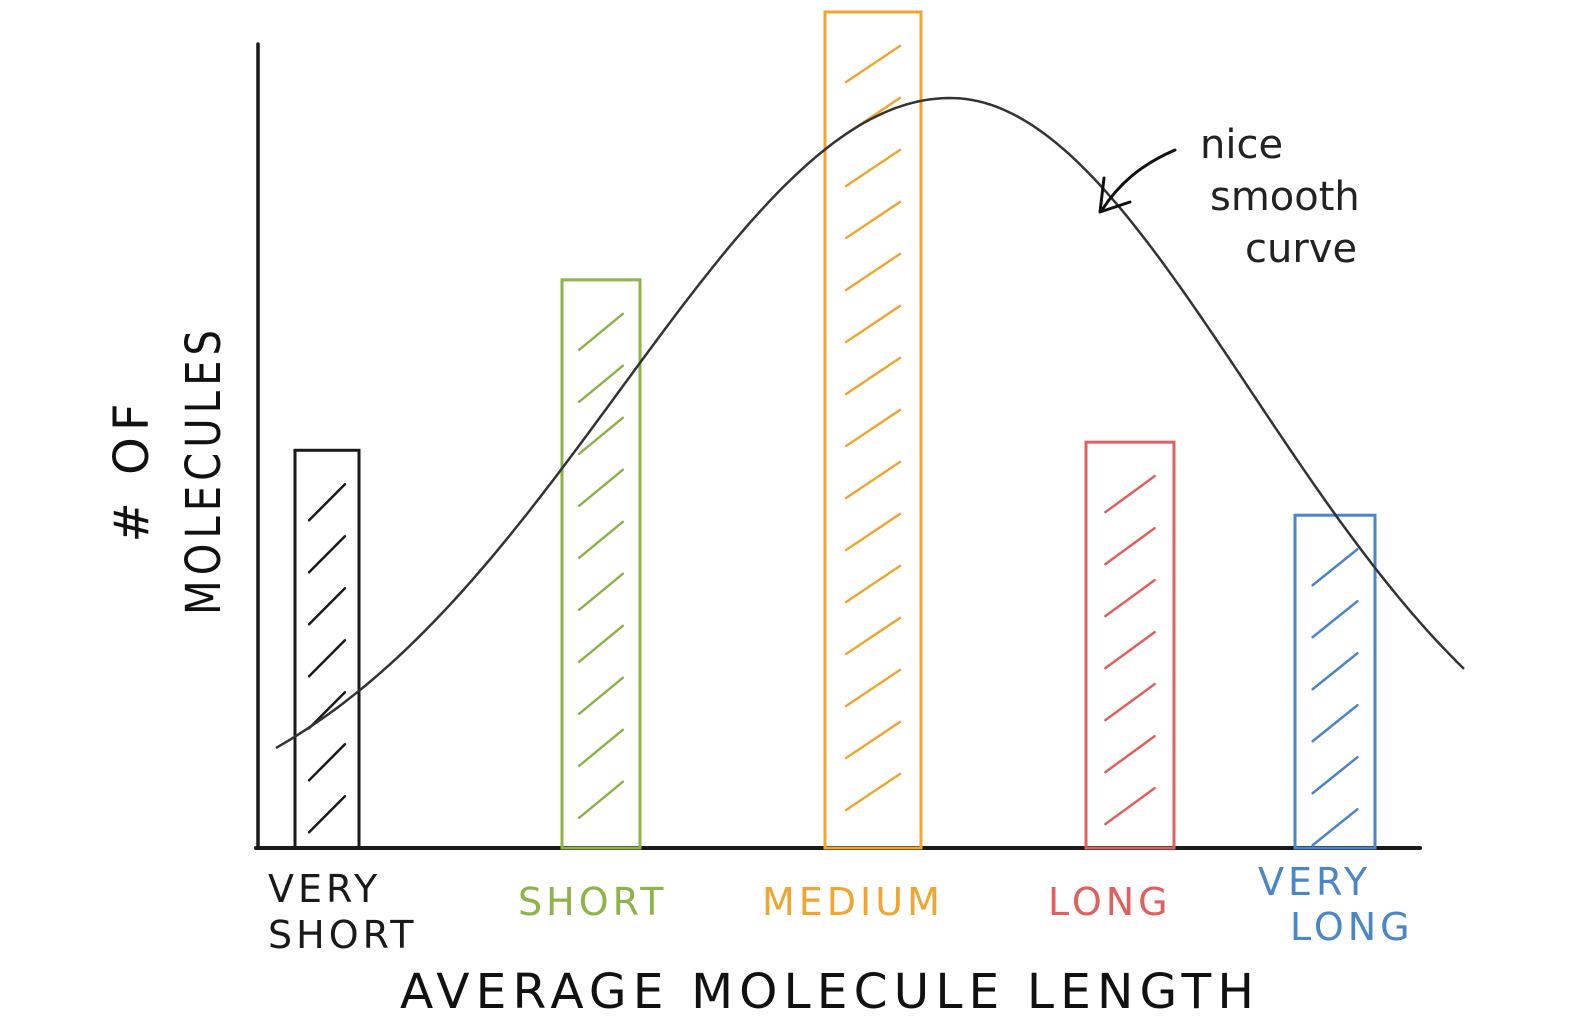 The image size is (1584, 1036). Describe the element at coordinates (1241, 145) in the screenshot. I see `annotation-line-1: nice` at that location.